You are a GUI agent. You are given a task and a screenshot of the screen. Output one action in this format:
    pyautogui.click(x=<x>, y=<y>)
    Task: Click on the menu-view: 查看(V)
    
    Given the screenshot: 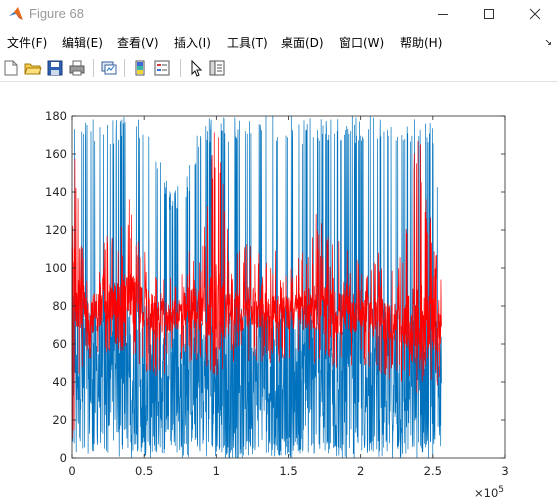 What is the action you would take?
    pyautogui.click(x=138, y=43)
    